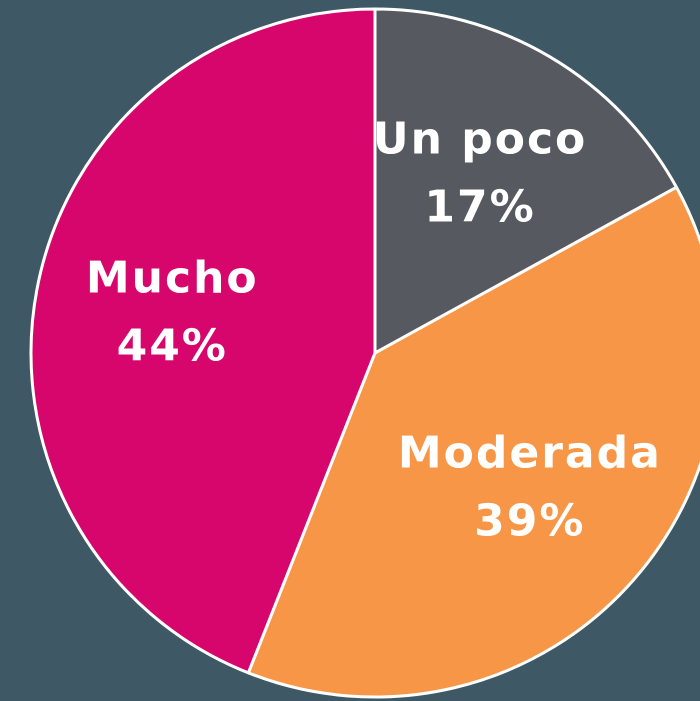 The height and width of the screenshot is (701, 700). What do you see at coordinates (172, 345) in the screenshot?
I see `slice-value-label: 44%` at bounding box center [172, 345].